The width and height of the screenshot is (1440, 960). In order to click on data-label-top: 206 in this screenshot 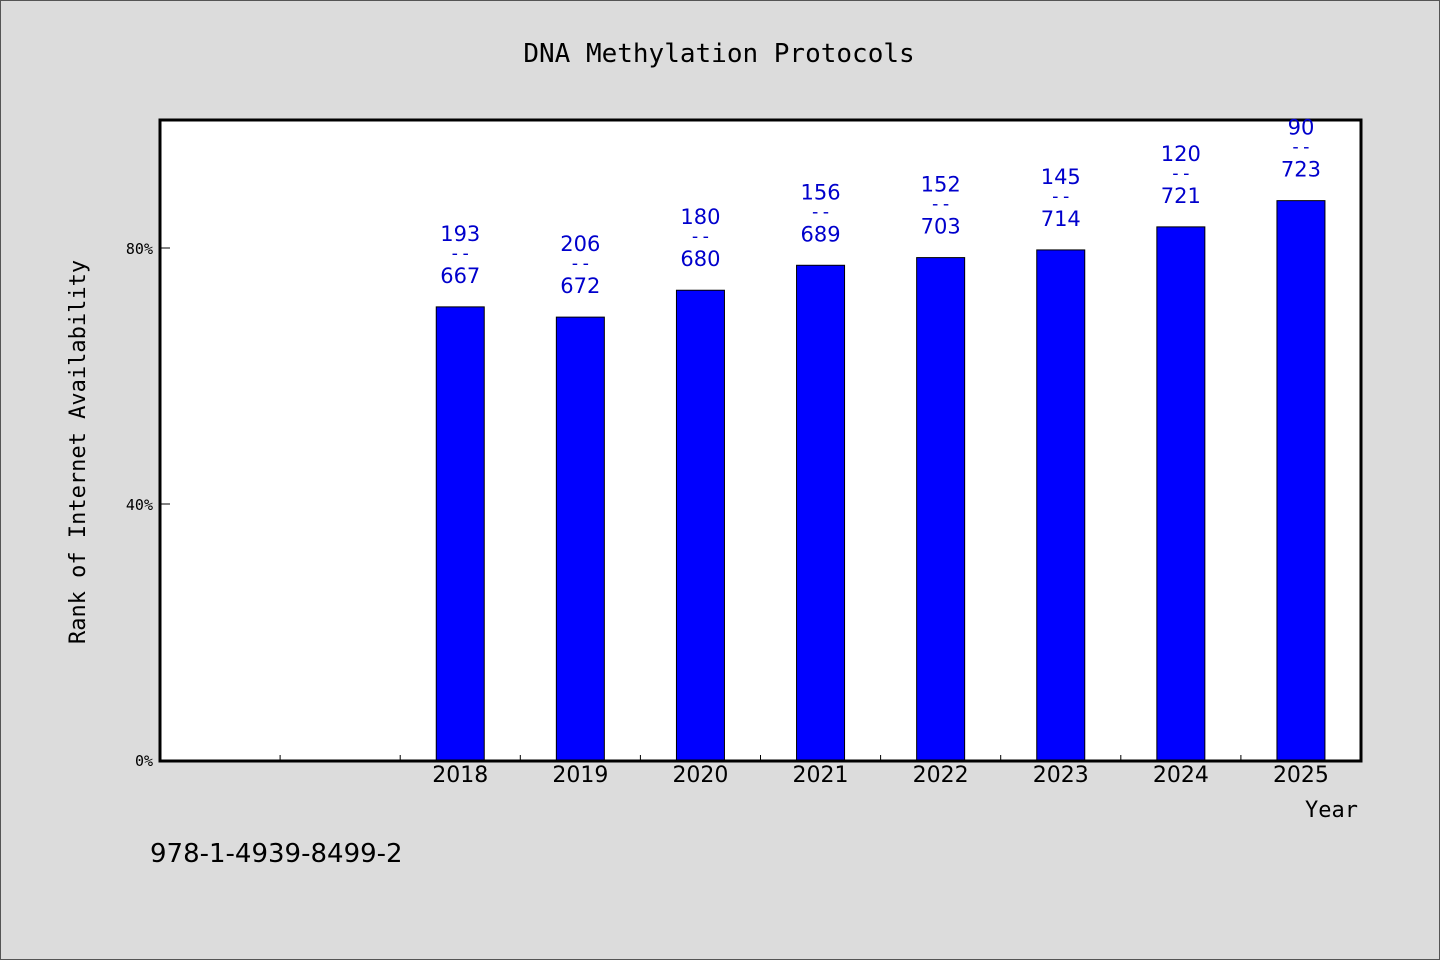, I will do `click(580, 244)`.